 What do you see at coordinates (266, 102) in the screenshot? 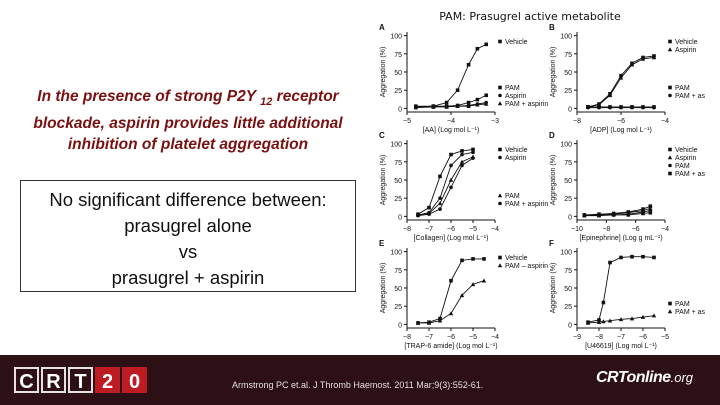
I see `key-message-subscript: 12` at bounding box center [266, 102].